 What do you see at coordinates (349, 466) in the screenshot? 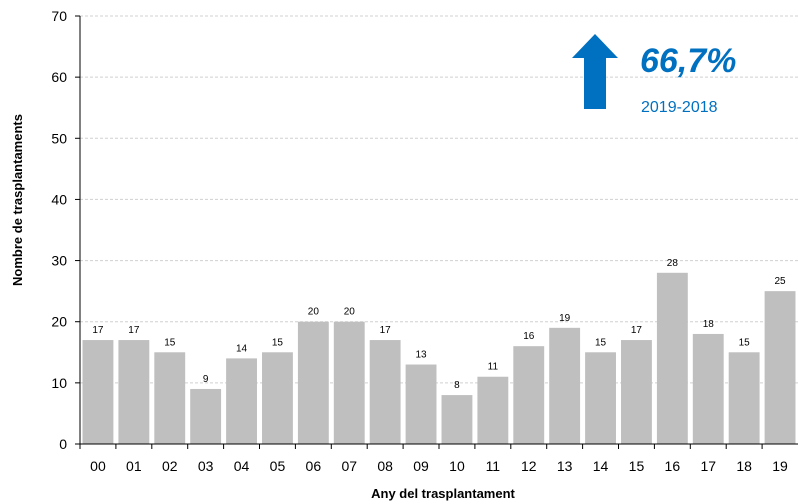
I see `x-tick-label: 07` at bounding box center [349, 466].